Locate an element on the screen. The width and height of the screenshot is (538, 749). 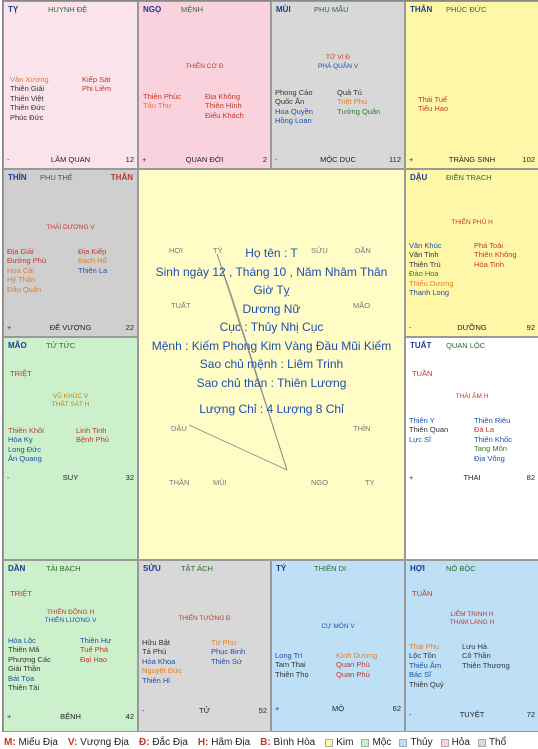
palace-name: TỬ TỨC is located at coordinates (61, 345).